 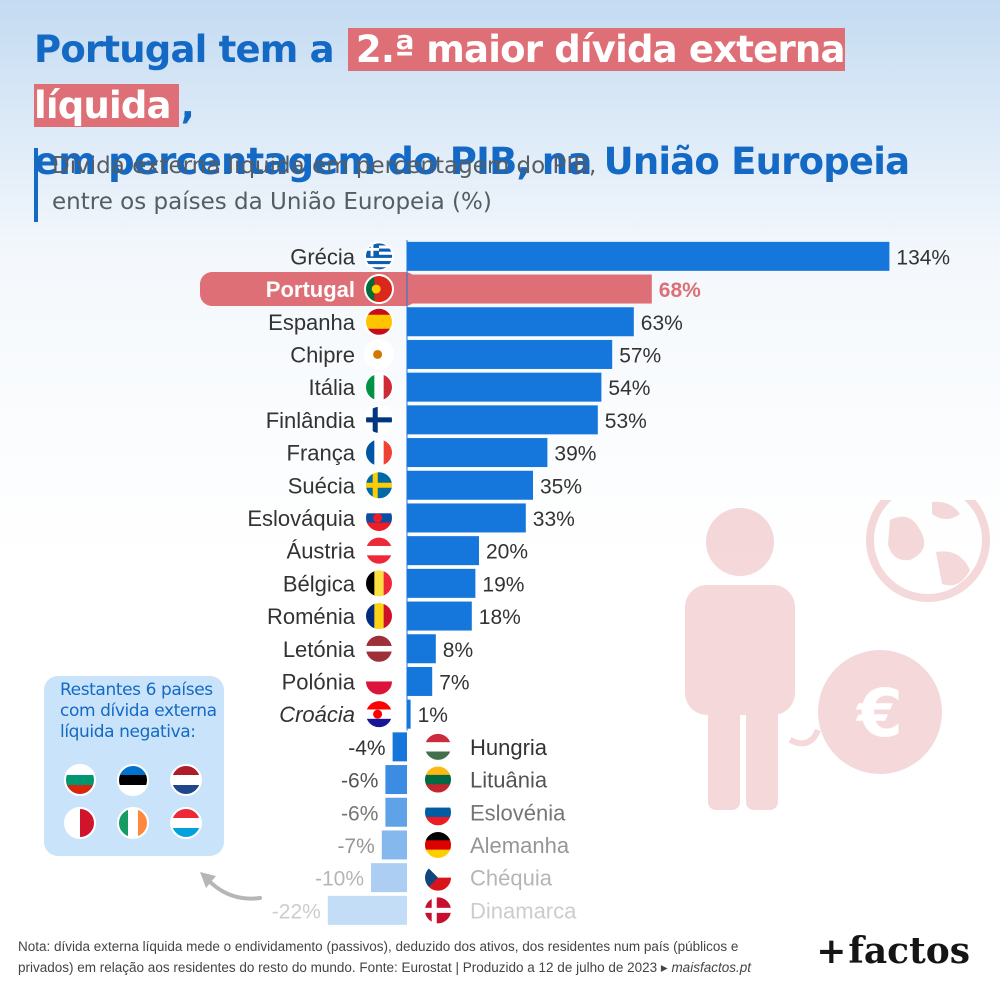 I want to click on flag-hr-icon, so click(x=379, y=714).